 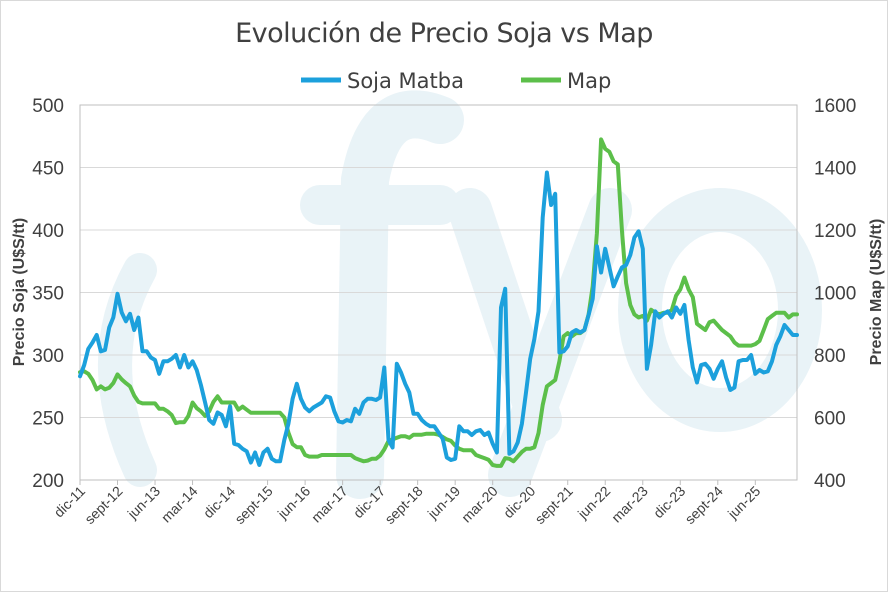 What do you see at coordinates (835, 169) in the screenshot?
I see `y-right-tick-label: 1400` at bounding box center [835, 169].